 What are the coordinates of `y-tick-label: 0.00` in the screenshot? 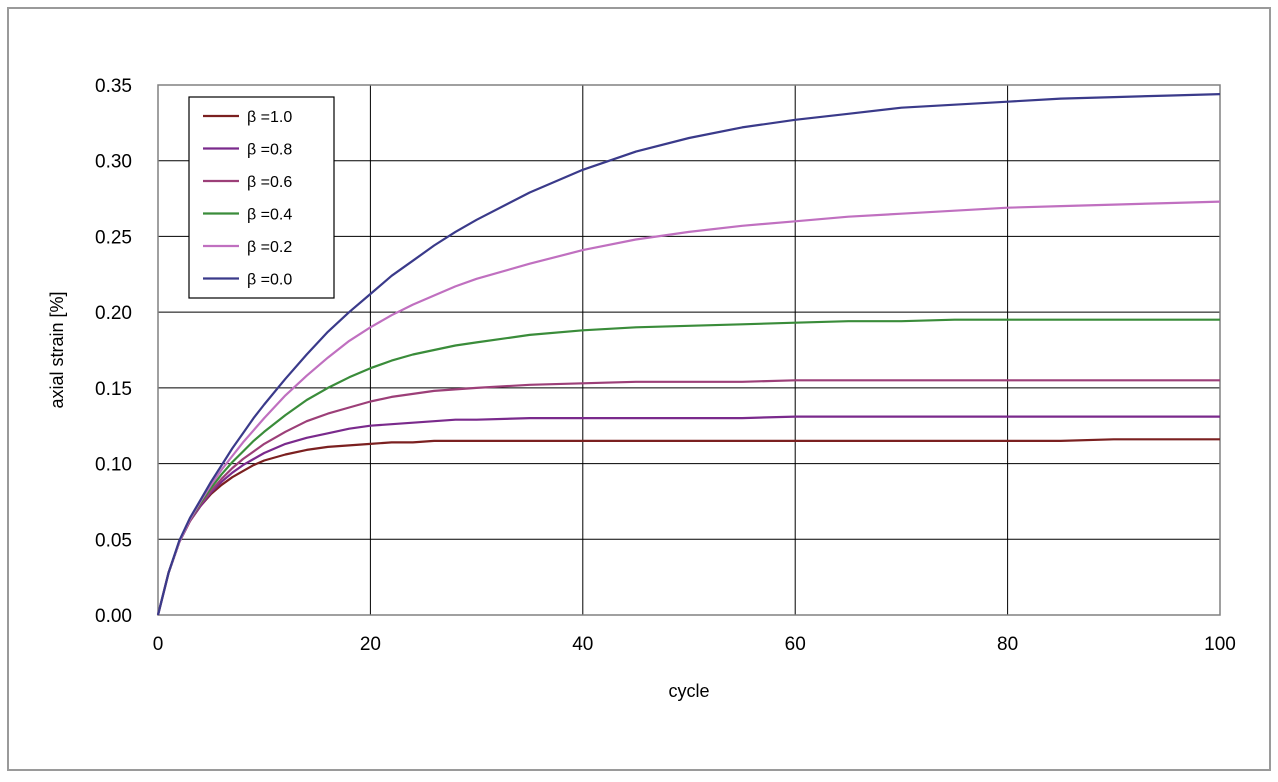 It's located at (113, 616).